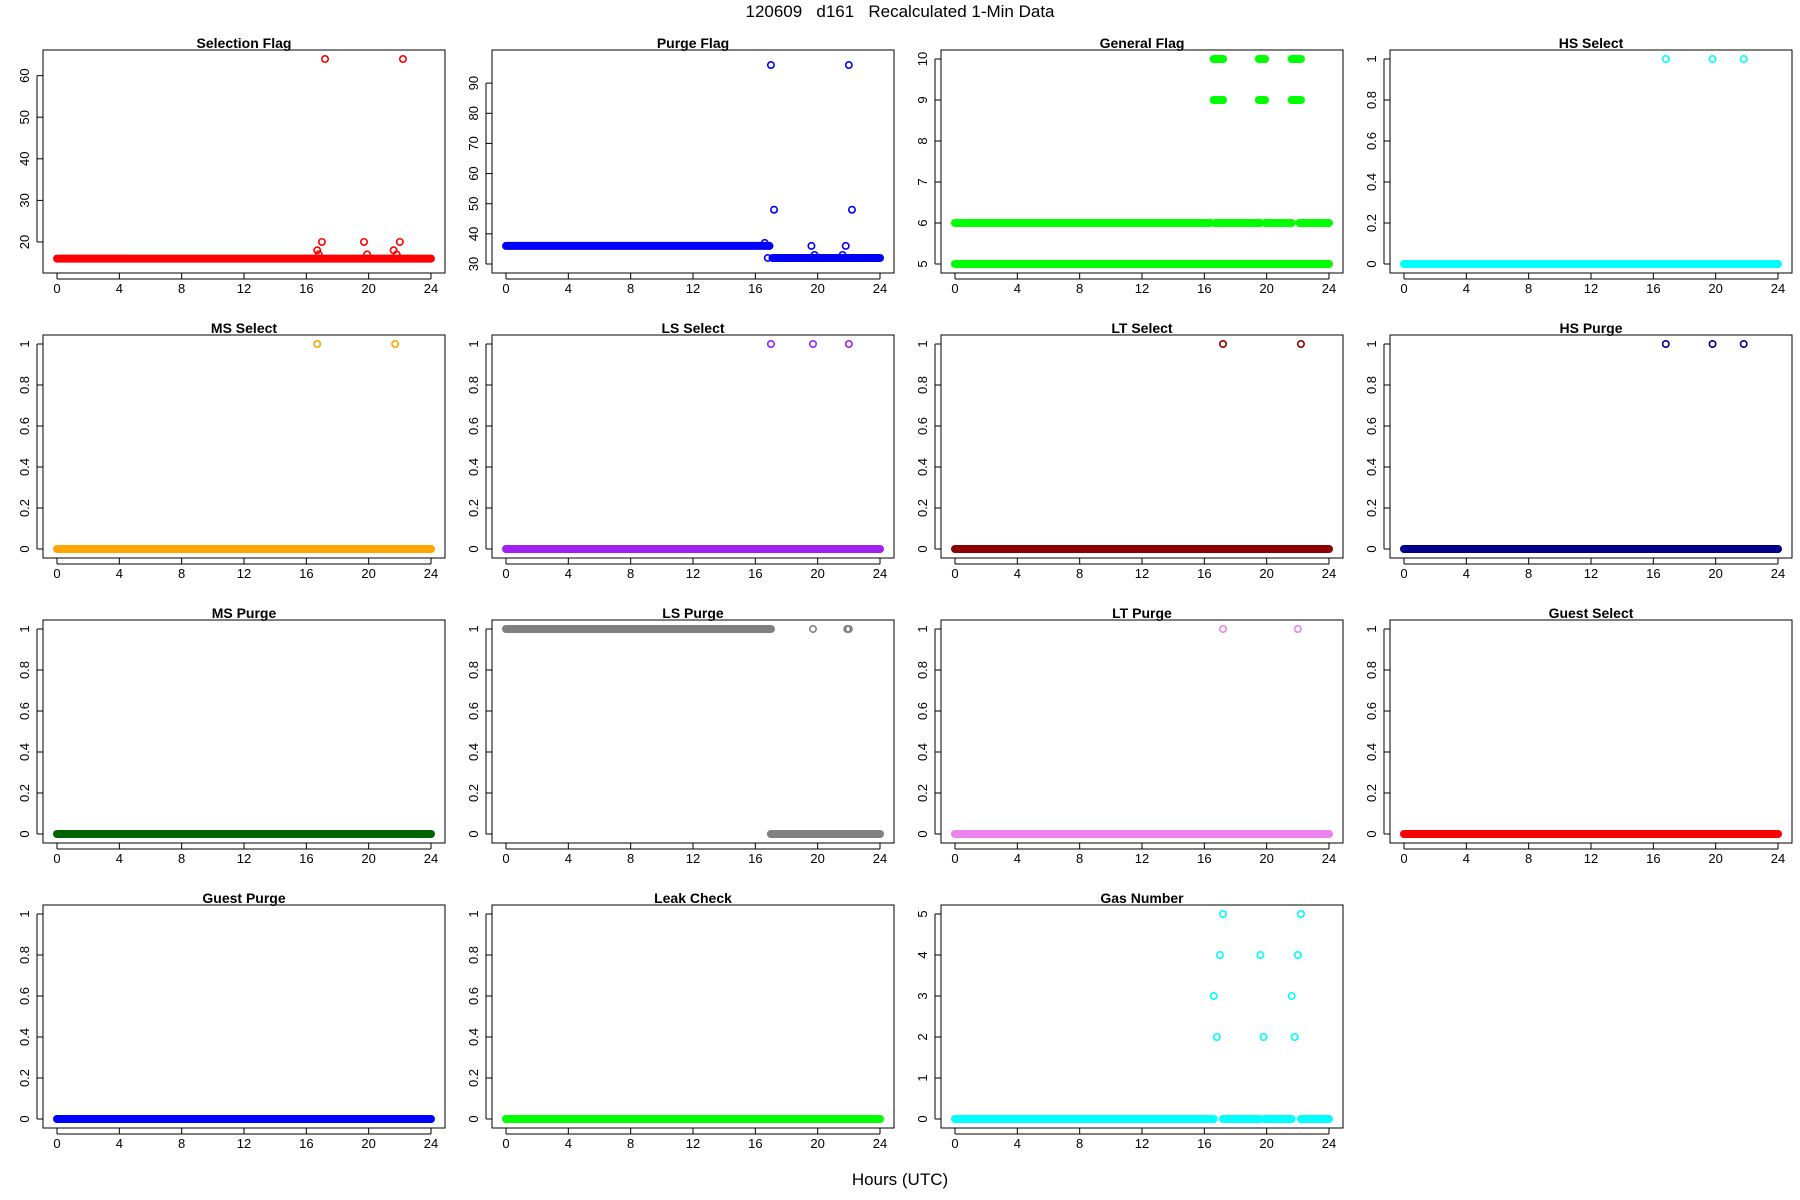 This screenshot has height=1200, width=1800. I want to click on panel-title: LT Purge, so click(1142, 613).